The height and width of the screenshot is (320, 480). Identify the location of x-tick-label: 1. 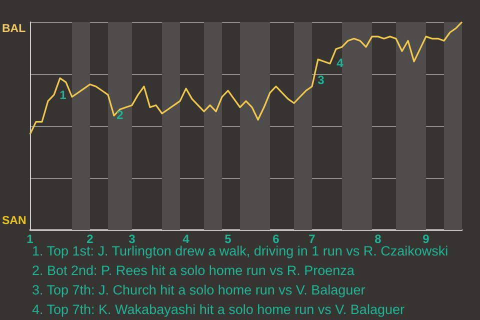
(30, 239).